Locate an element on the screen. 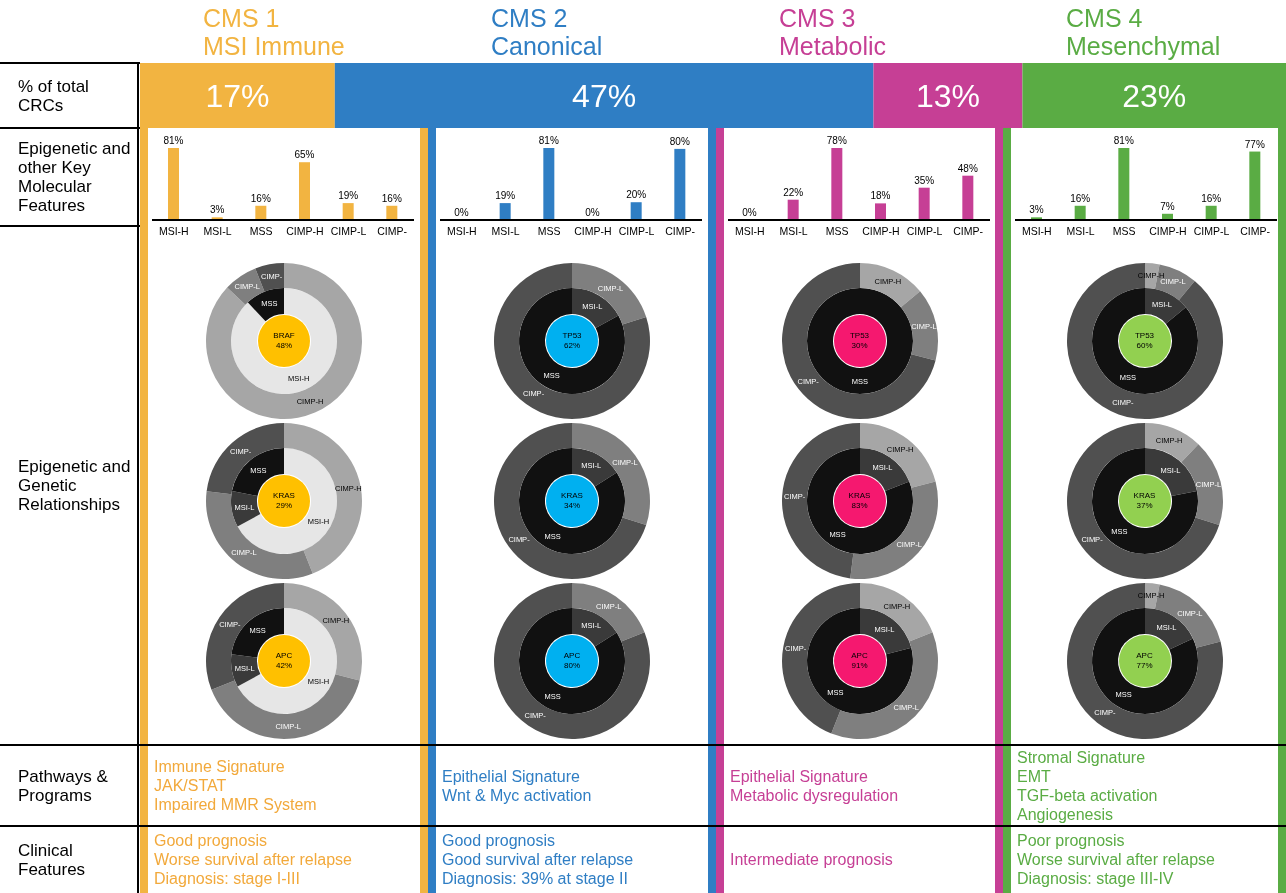 This screenshot has width=1286, height=893. series-label: CMS 3 Metabolic is located at coordinates (832, 32).